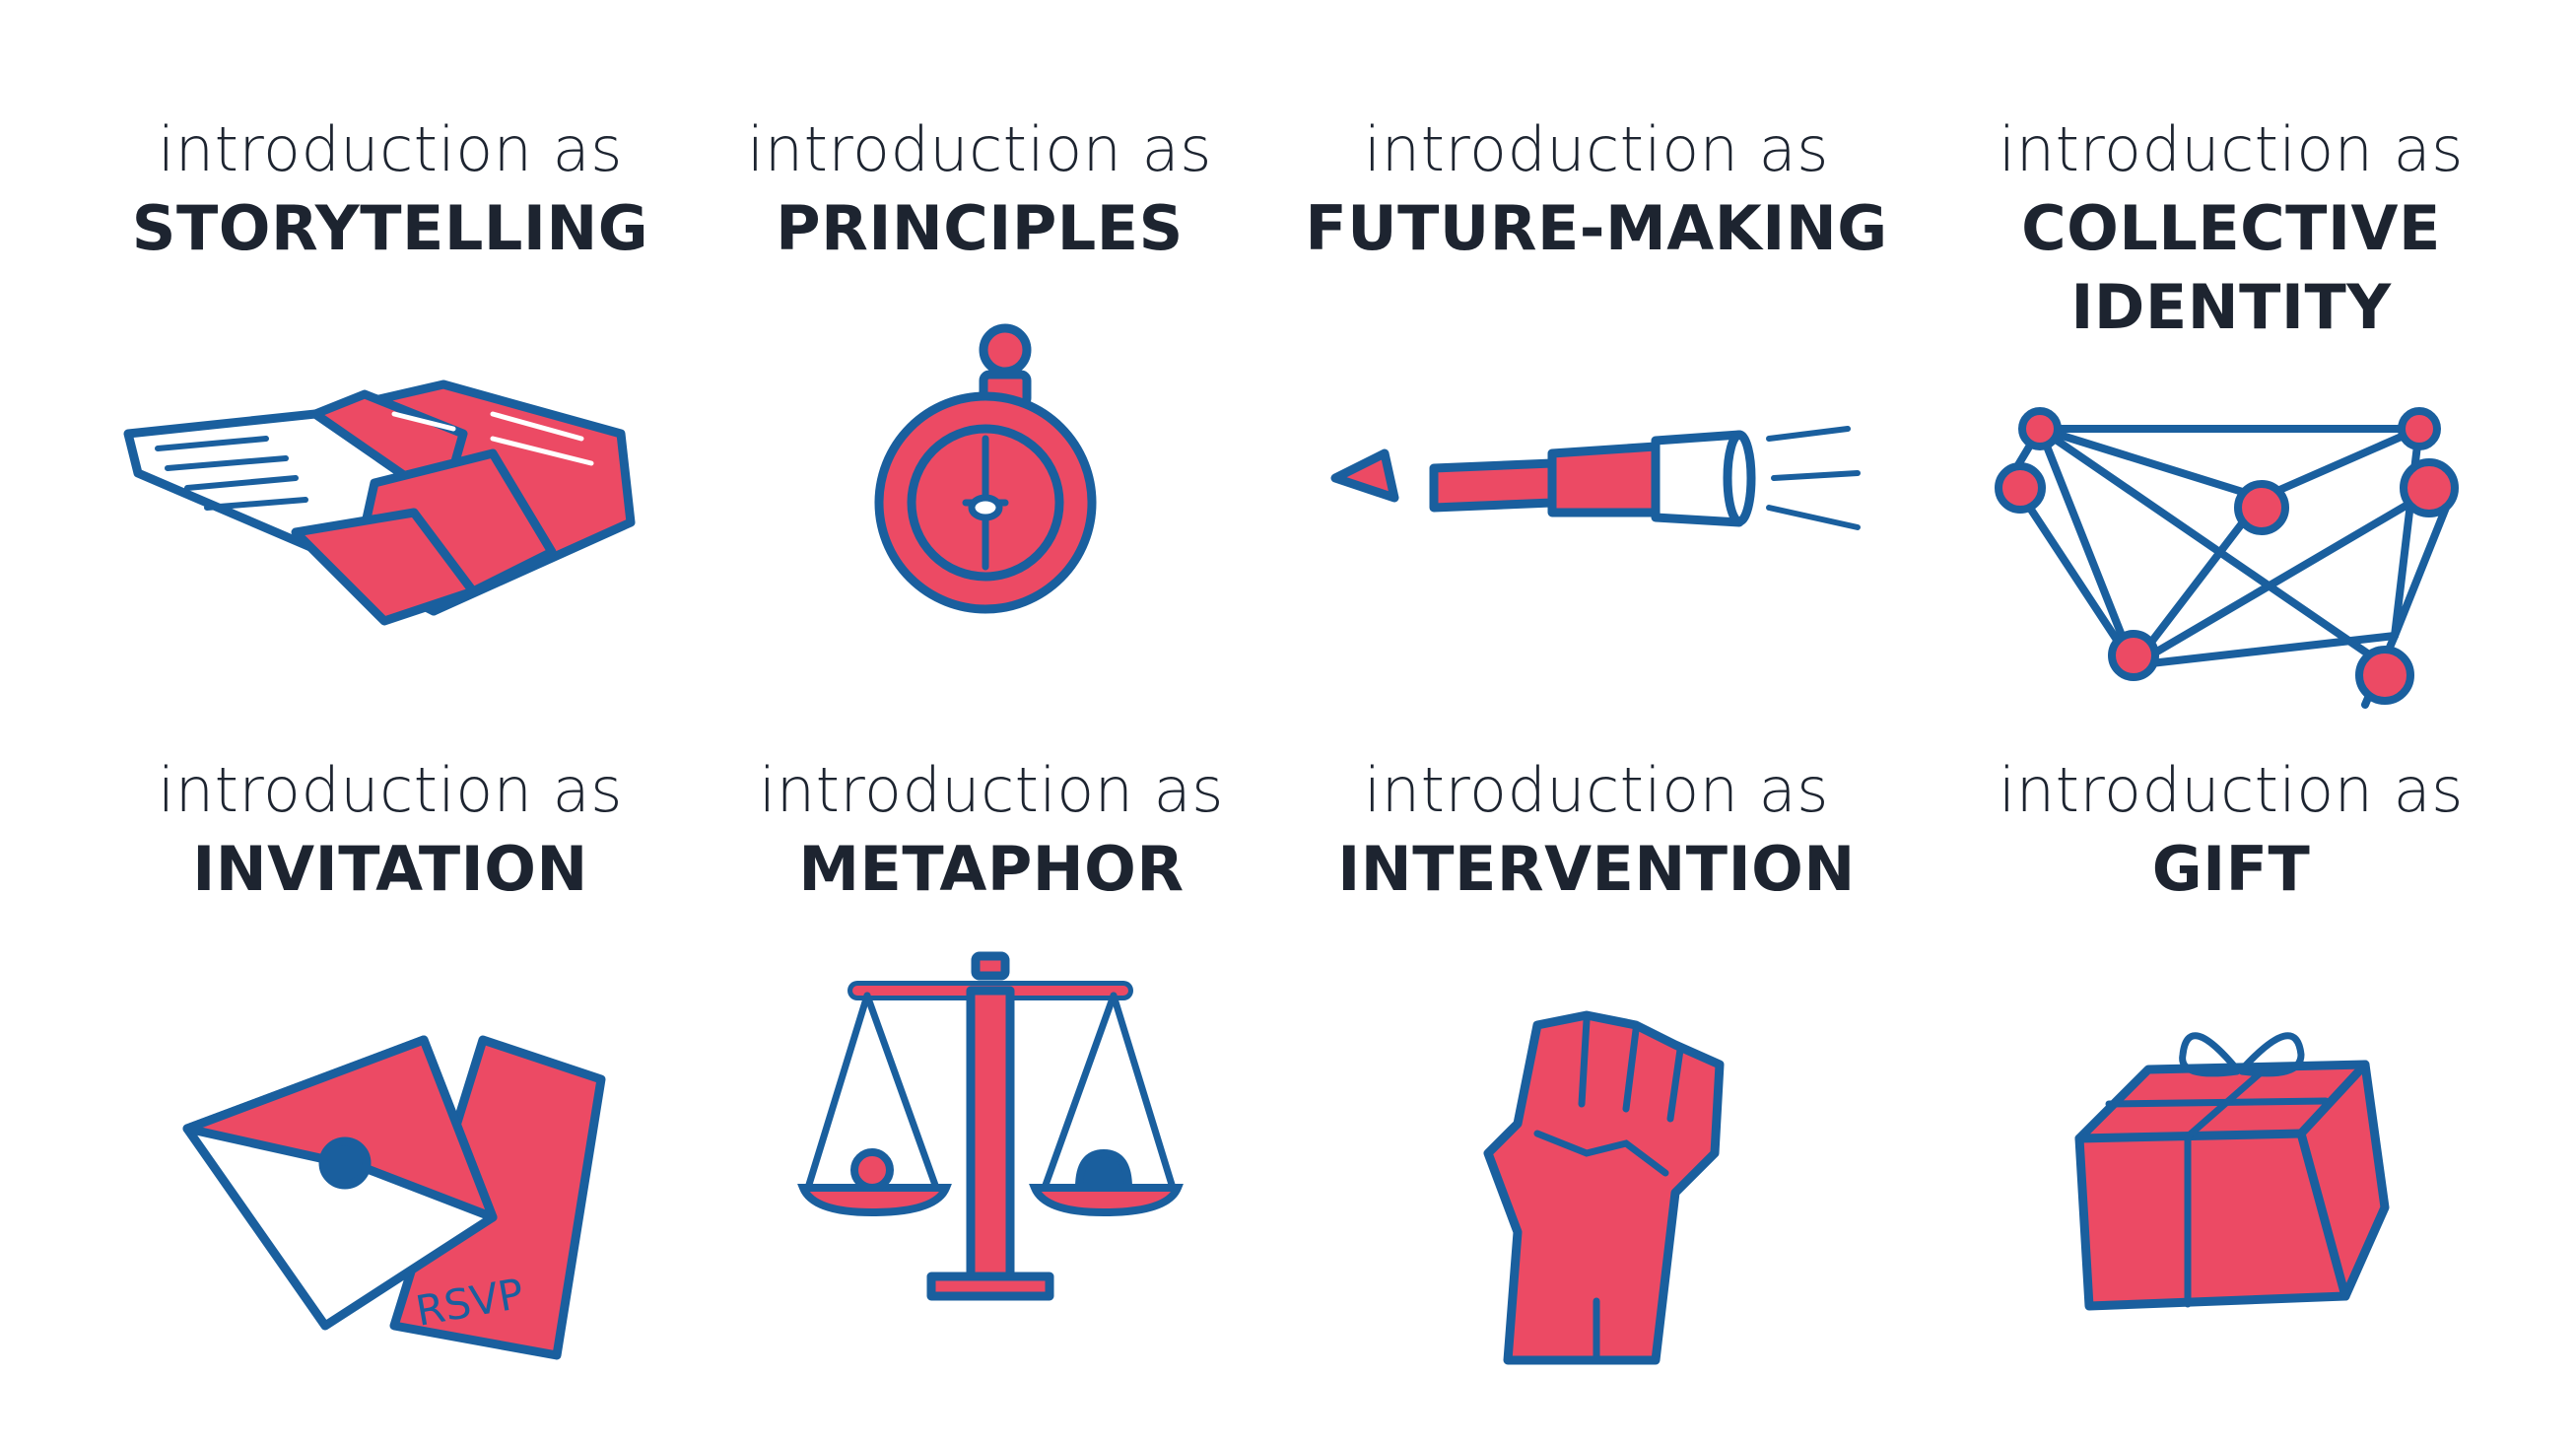 The width and height of the screenshot is (2576, 1445). Describe the element at coordinates (2231, 307) in the screenshot. I see `card-title-line-2: IDENTITY` at that location.